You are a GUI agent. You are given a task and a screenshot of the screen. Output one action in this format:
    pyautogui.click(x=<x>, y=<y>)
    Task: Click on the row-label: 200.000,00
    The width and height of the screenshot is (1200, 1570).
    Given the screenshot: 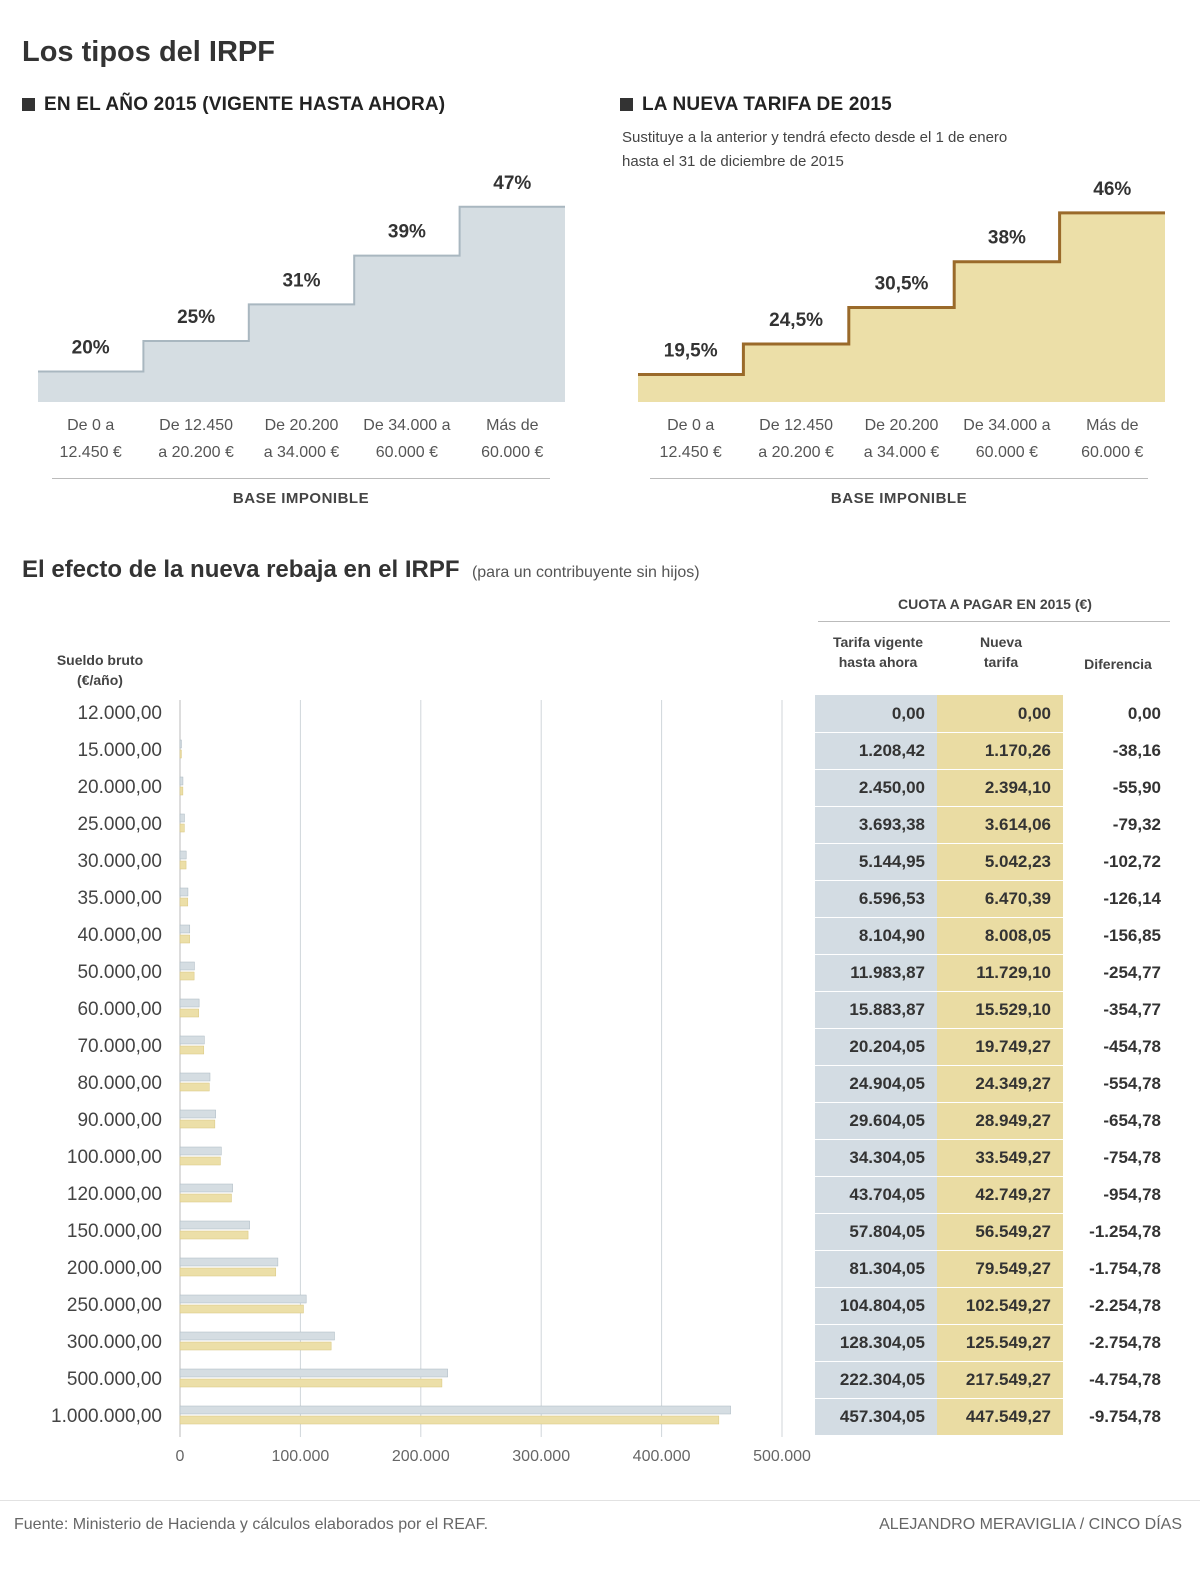 What is the action you would take?
    pyautogui.click(x=114, y=1268)
    